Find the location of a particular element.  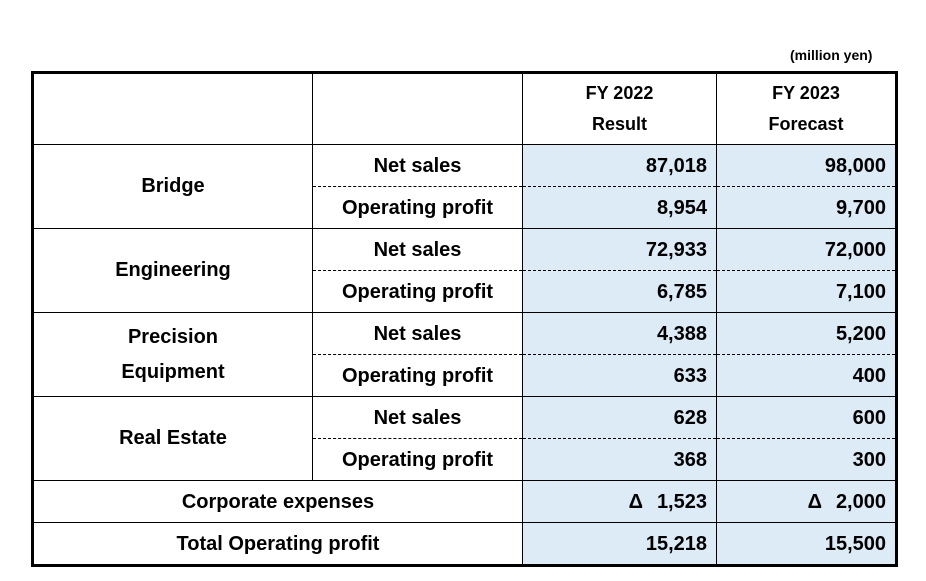

table-row: Real Estate Net sales 628 600 is located at coordinates (464, 438).